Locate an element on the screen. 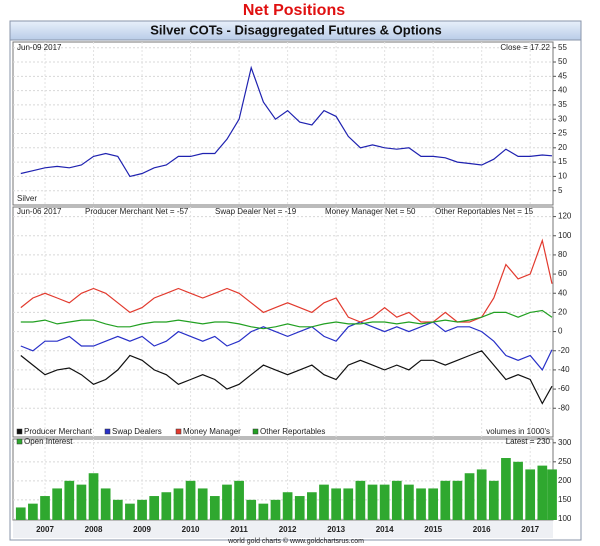 The width and height of the screenshot is (600, 546). x-tick-label: 2016 is located at coordinates (482, 529).